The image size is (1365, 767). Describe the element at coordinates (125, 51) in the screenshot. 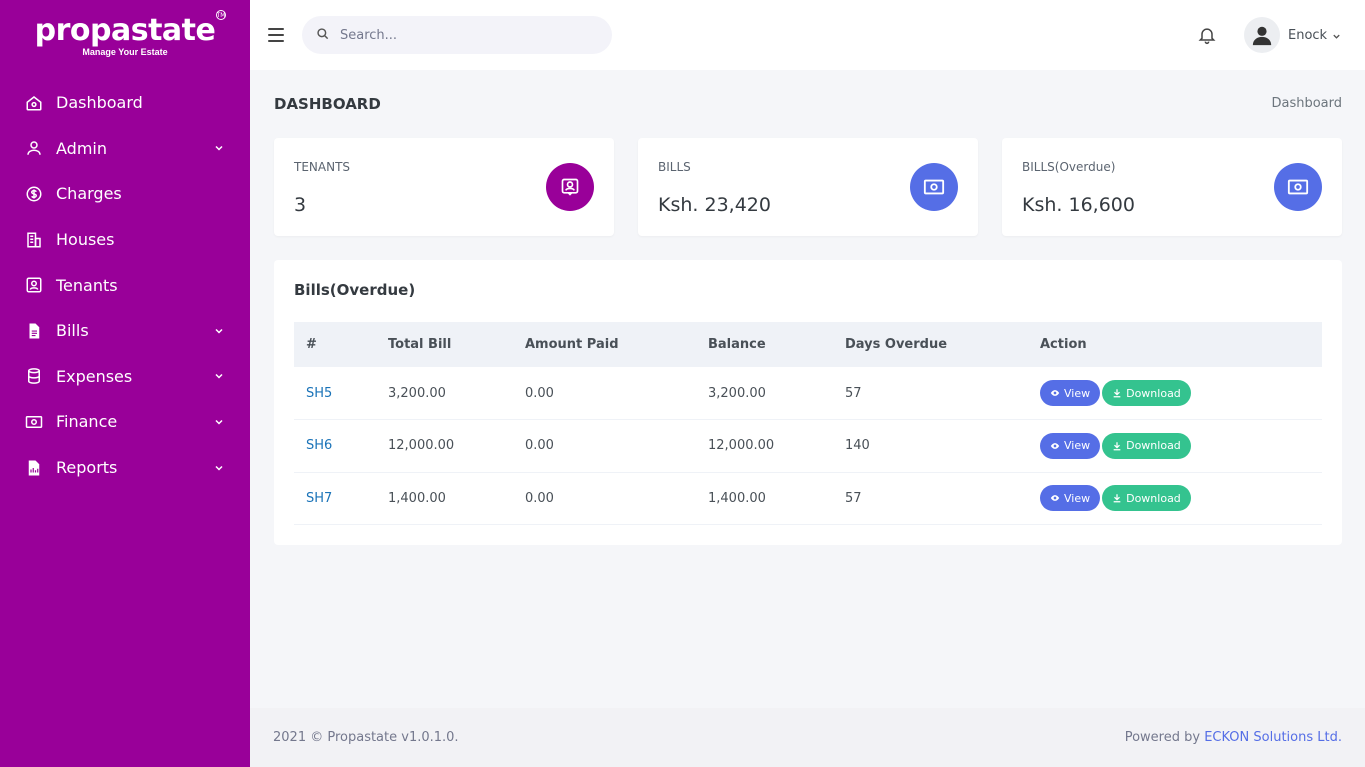

I see `brand-tagline: Manage Your Estate` at that location.